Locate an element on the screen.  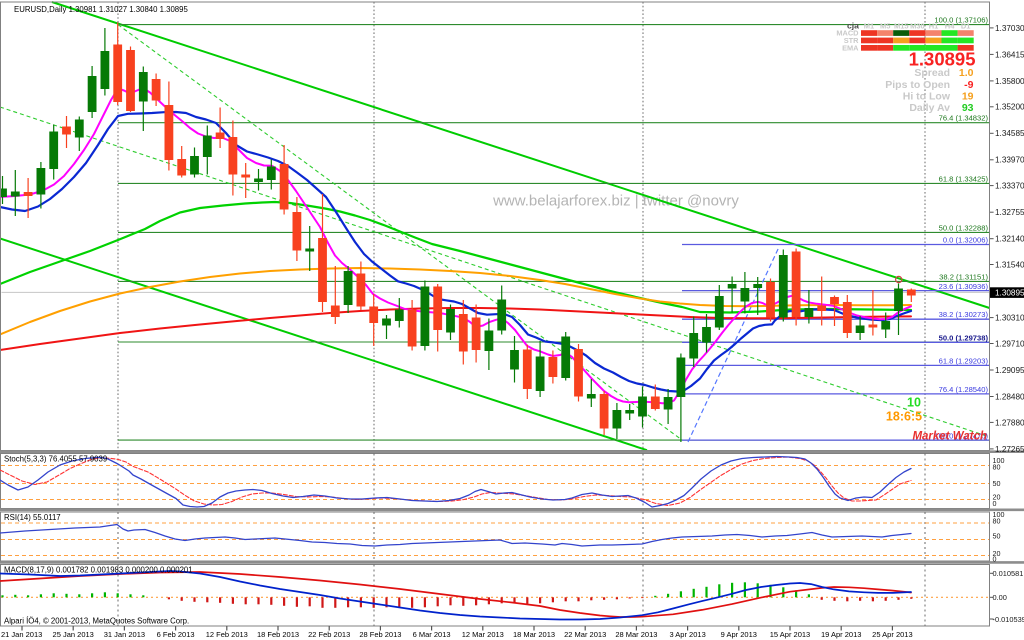
svg-text: 0.00 is located at coordinates (1000, 597).